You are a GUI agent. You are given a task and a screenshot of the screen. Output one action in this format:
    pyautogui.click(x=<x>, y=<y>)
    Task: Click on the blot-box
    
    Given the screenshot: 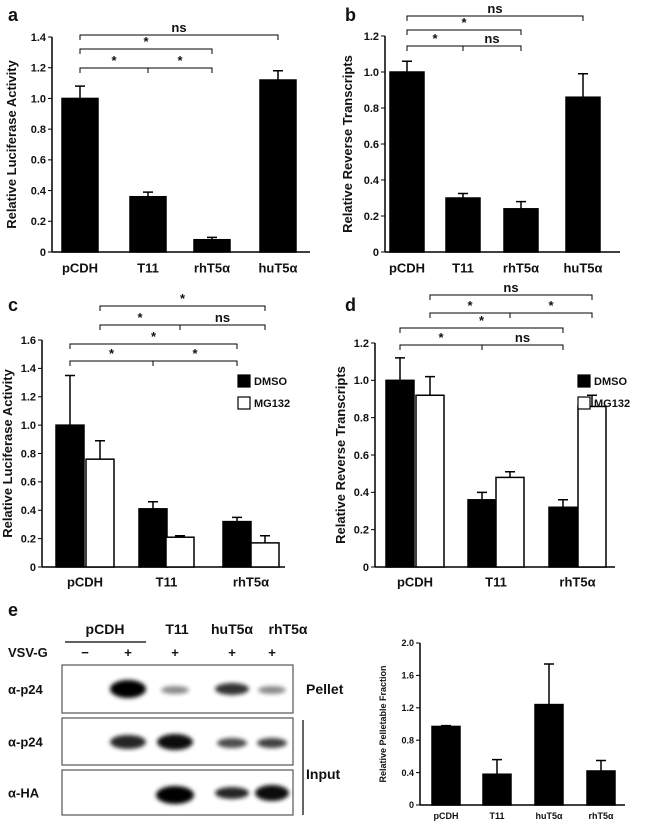 What is the action you would take?
    pyautogui.click(x=177, y=741)
    